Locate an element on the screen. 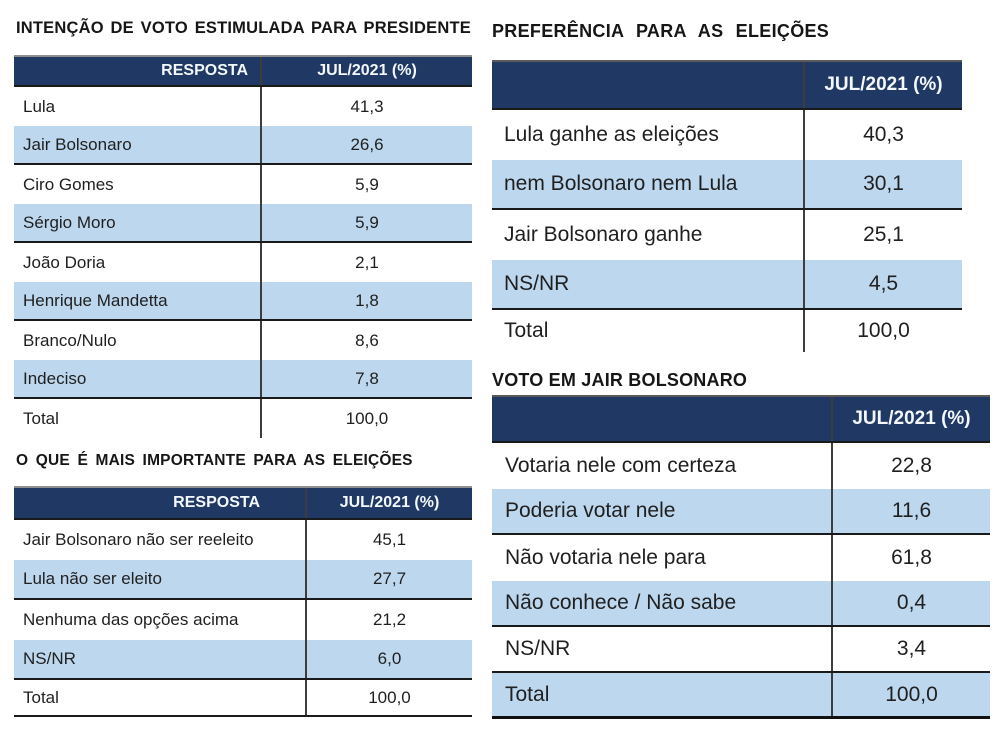  row-label: Nenhuma das opções acima is located at coordinates (160, 620).